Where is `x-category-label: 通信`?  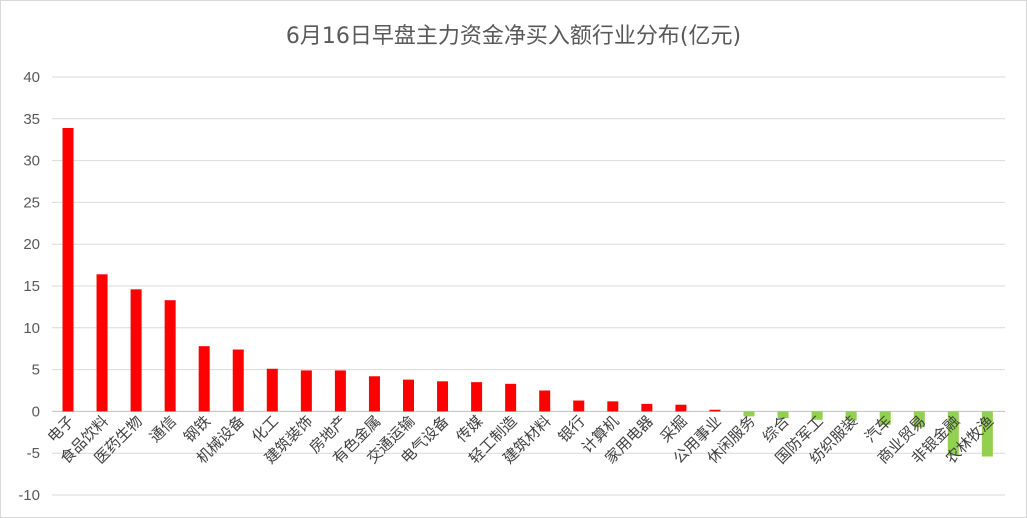
x-category-label: 通信 is located at coordinates (163, 429).